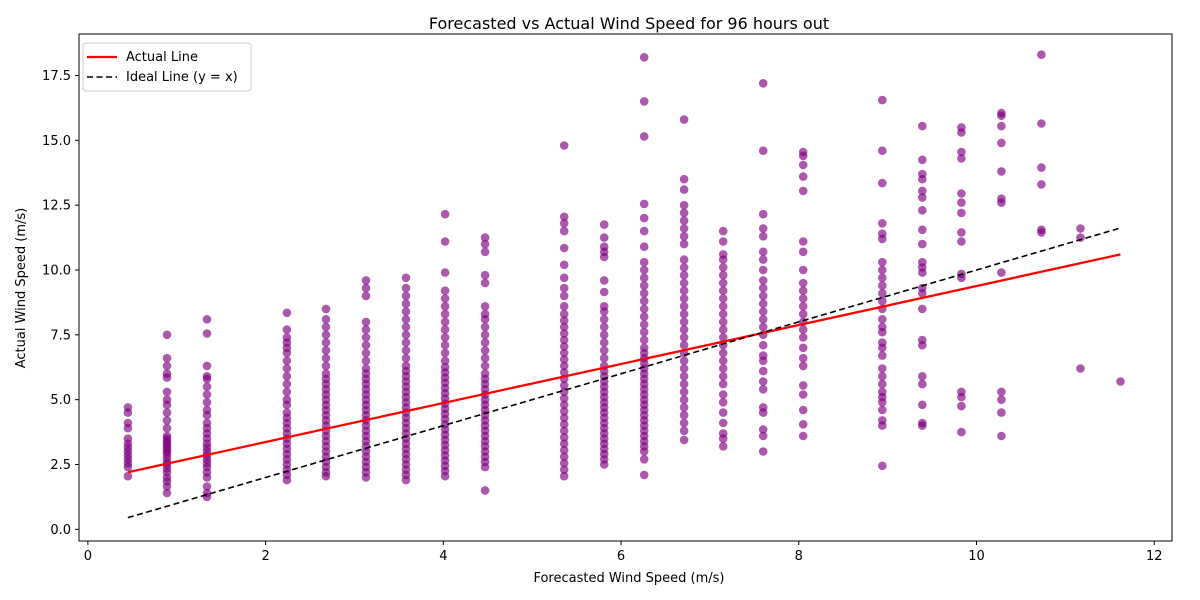  Describe the element at coordinates (88, 556) in the screenshot. I see `x-tick-label: 0` at that location.